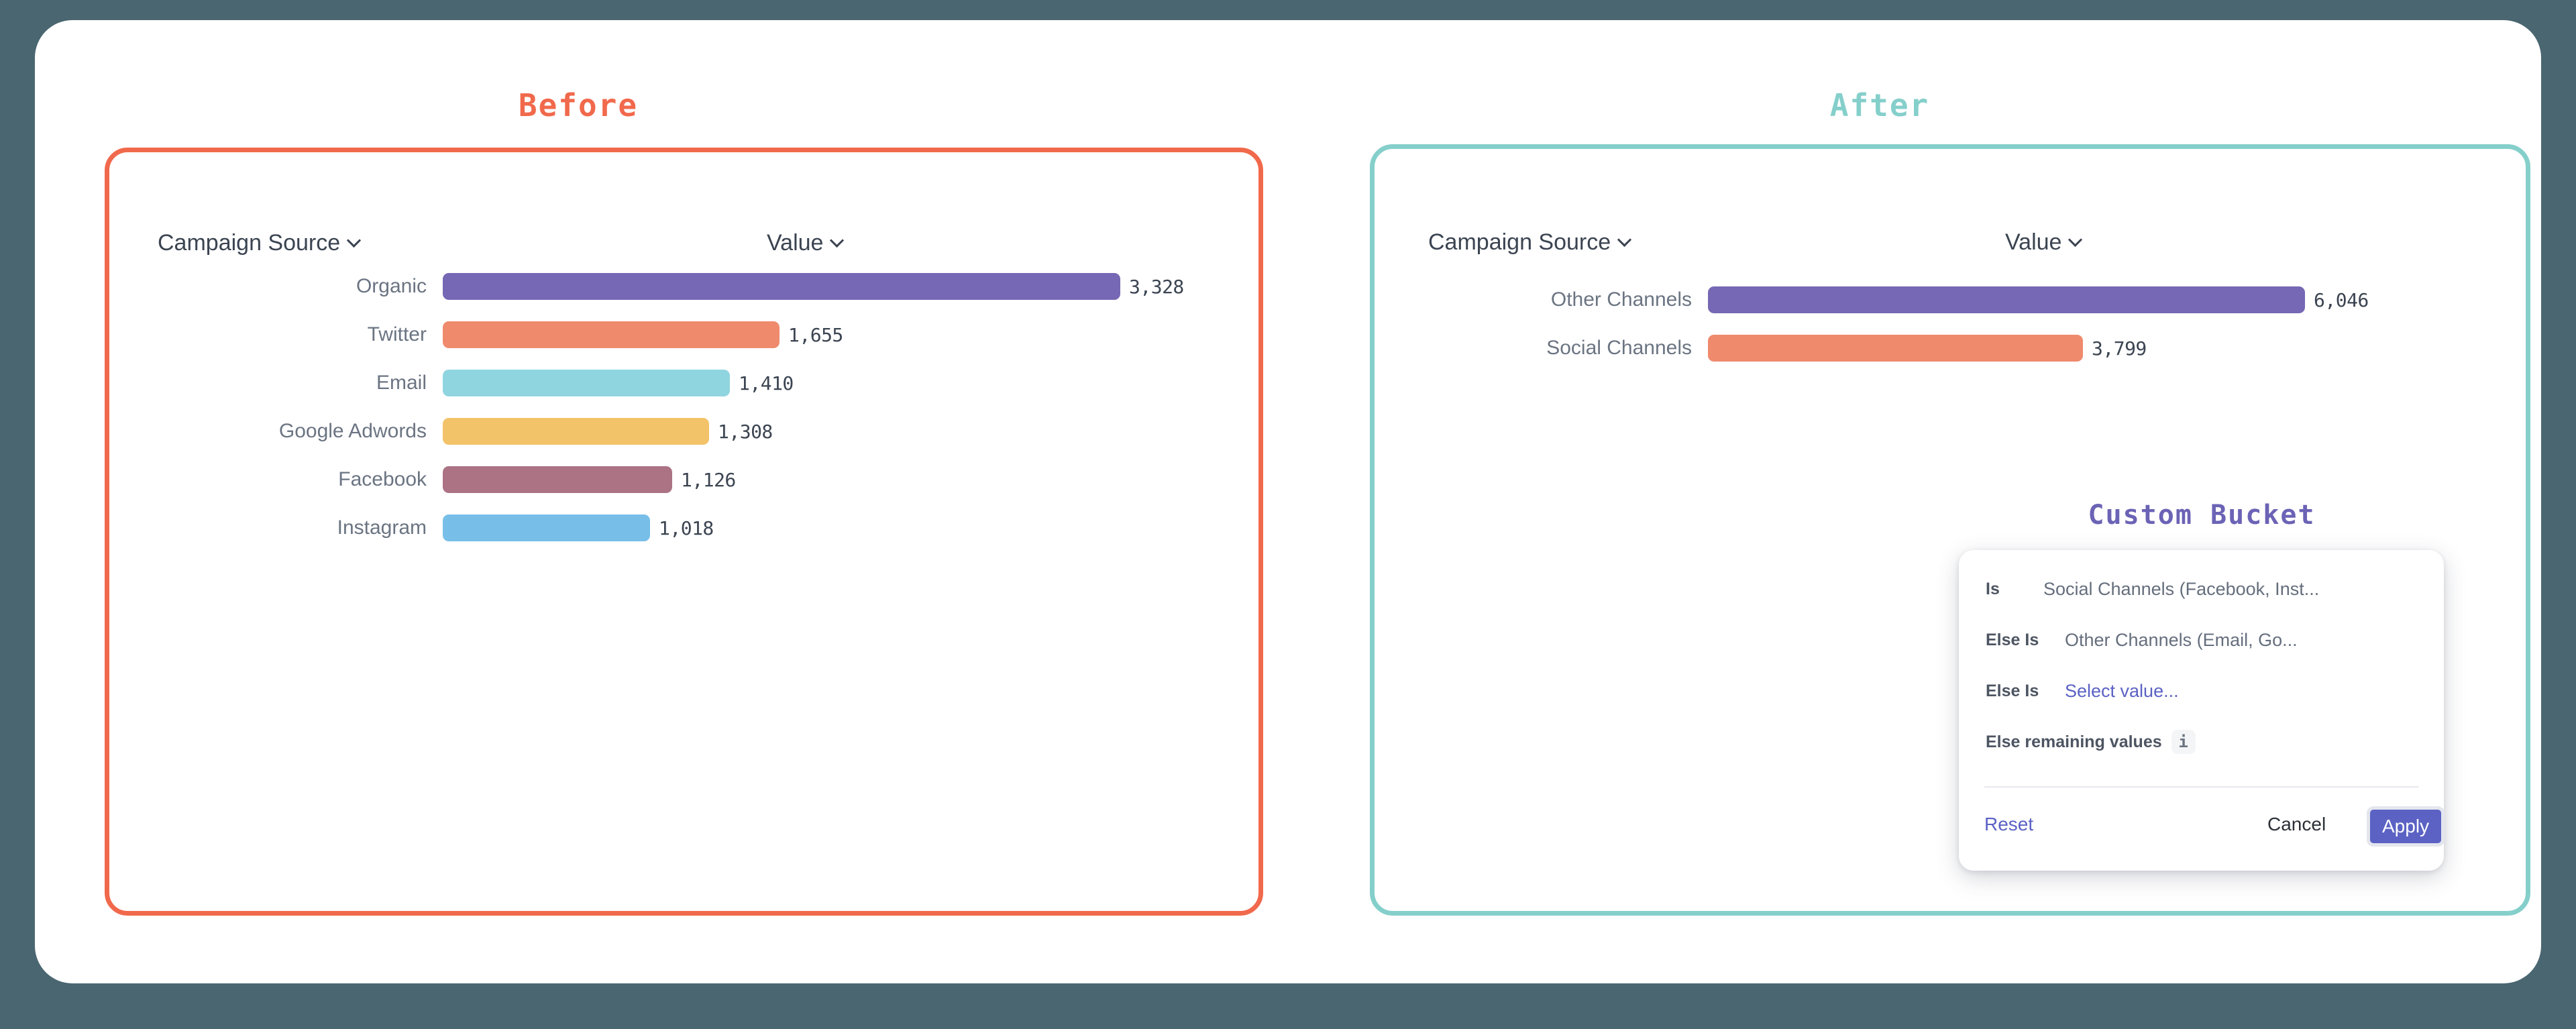 The width and height of the screenshot is (2576, 1029). I want to click on bar-value: 1,410, so click(766, 383).